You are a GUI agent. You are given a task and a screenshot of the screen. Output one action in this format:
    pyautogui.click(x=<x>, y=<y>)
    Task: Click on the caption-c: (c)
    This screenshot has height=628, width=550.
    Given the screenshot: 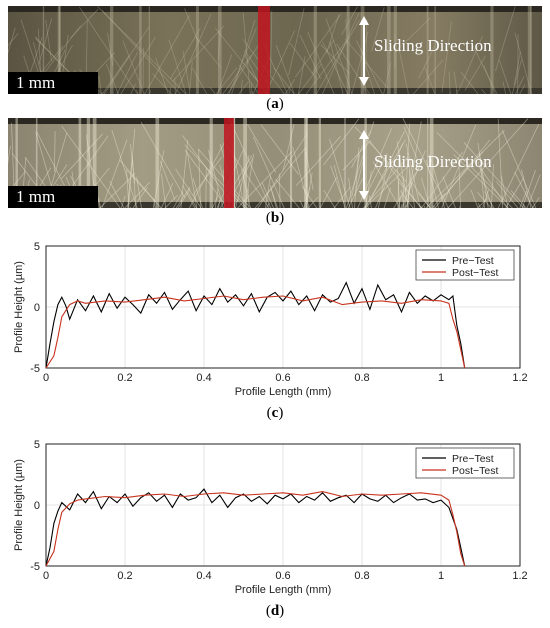 What is the action you would take?
    pyautogui.click(x=275, y=413)
    